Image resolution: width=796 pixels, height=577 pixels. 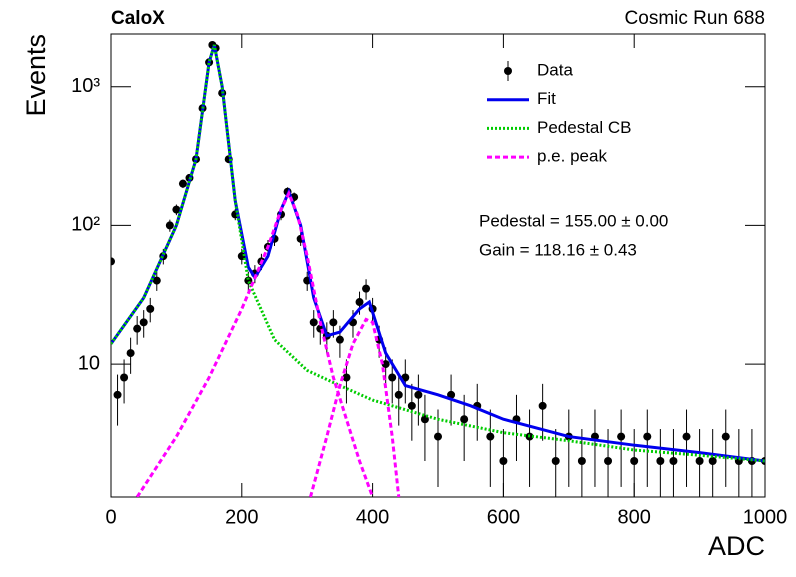 I want to click on y-axis-label: Events, so click(x=36, y=75).